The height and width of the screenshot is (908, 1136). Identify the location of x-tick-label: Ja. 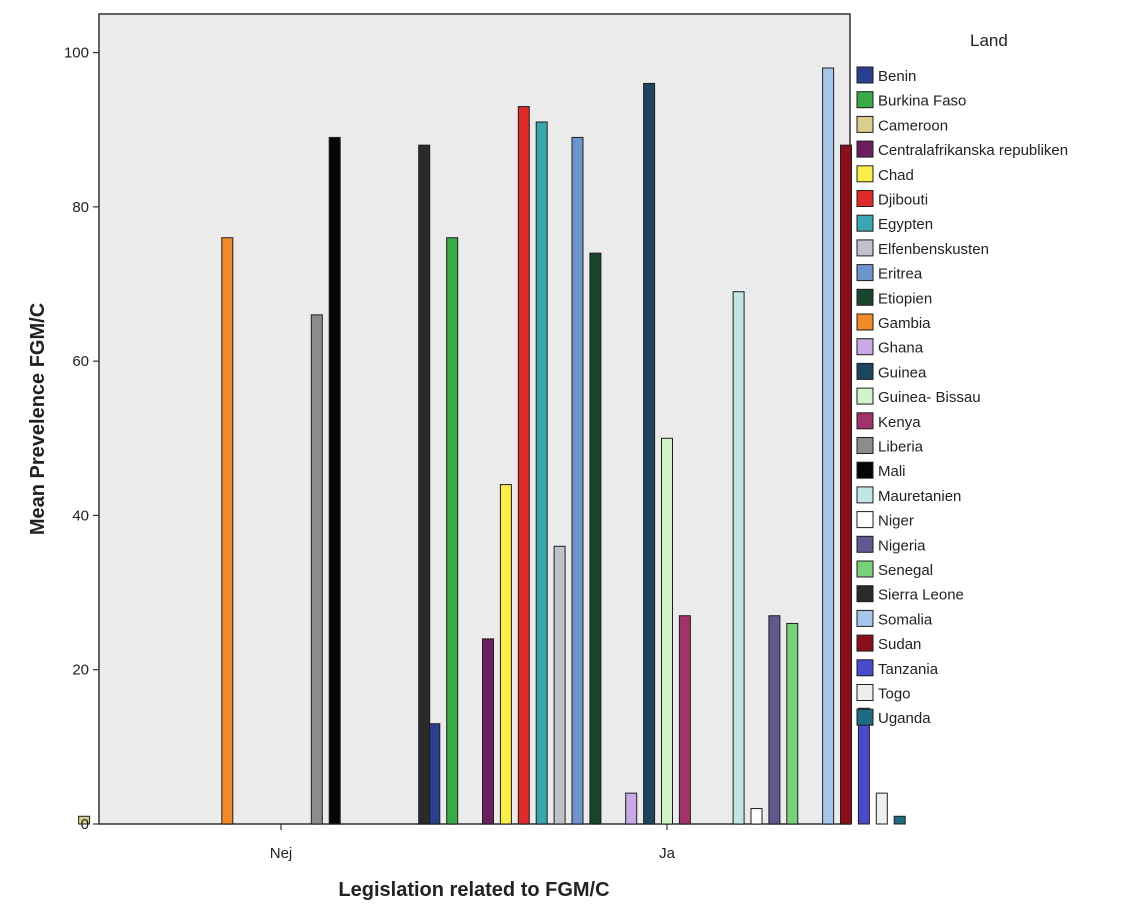
(667, 853).